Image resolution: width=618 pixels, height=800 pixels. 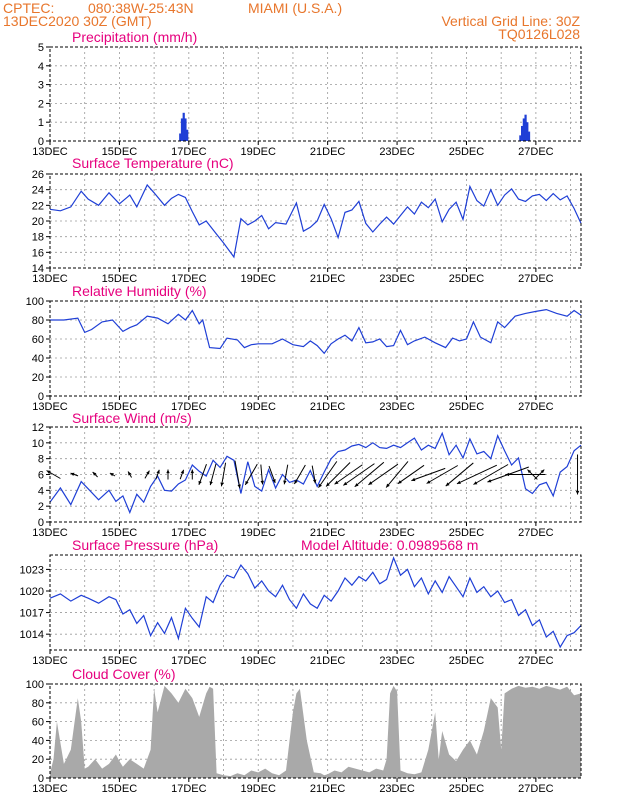 I want to click on header-grid-note: Vertical Grid Line: 30Z, so click(x=510, y=21).